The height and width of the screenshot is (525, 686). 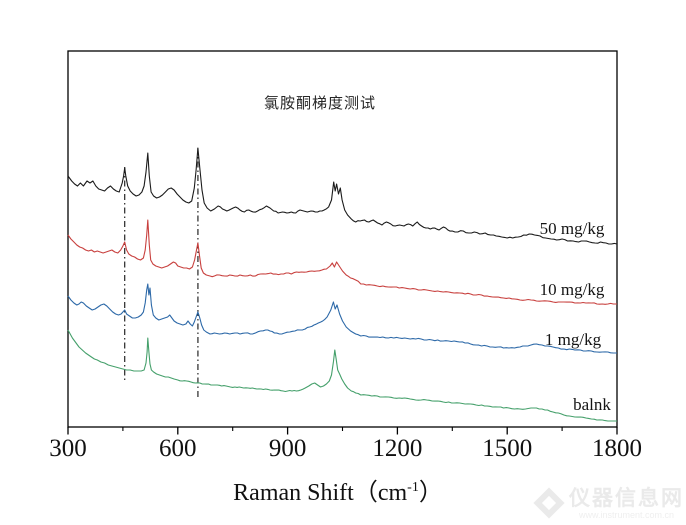 I want to click on watermark: 仪器信息网 www.instrument.com.cn, so click(x=608, y=504).